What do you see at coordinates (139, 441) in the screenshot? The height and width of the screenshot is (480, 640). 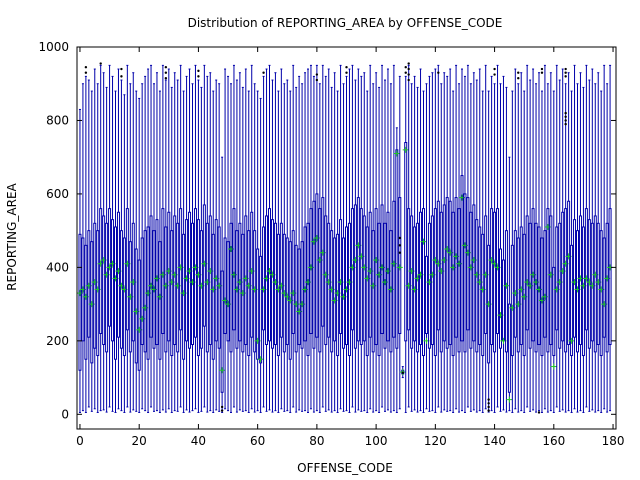 I see `x-tick-label: 20` at bounding box center [139, 441].